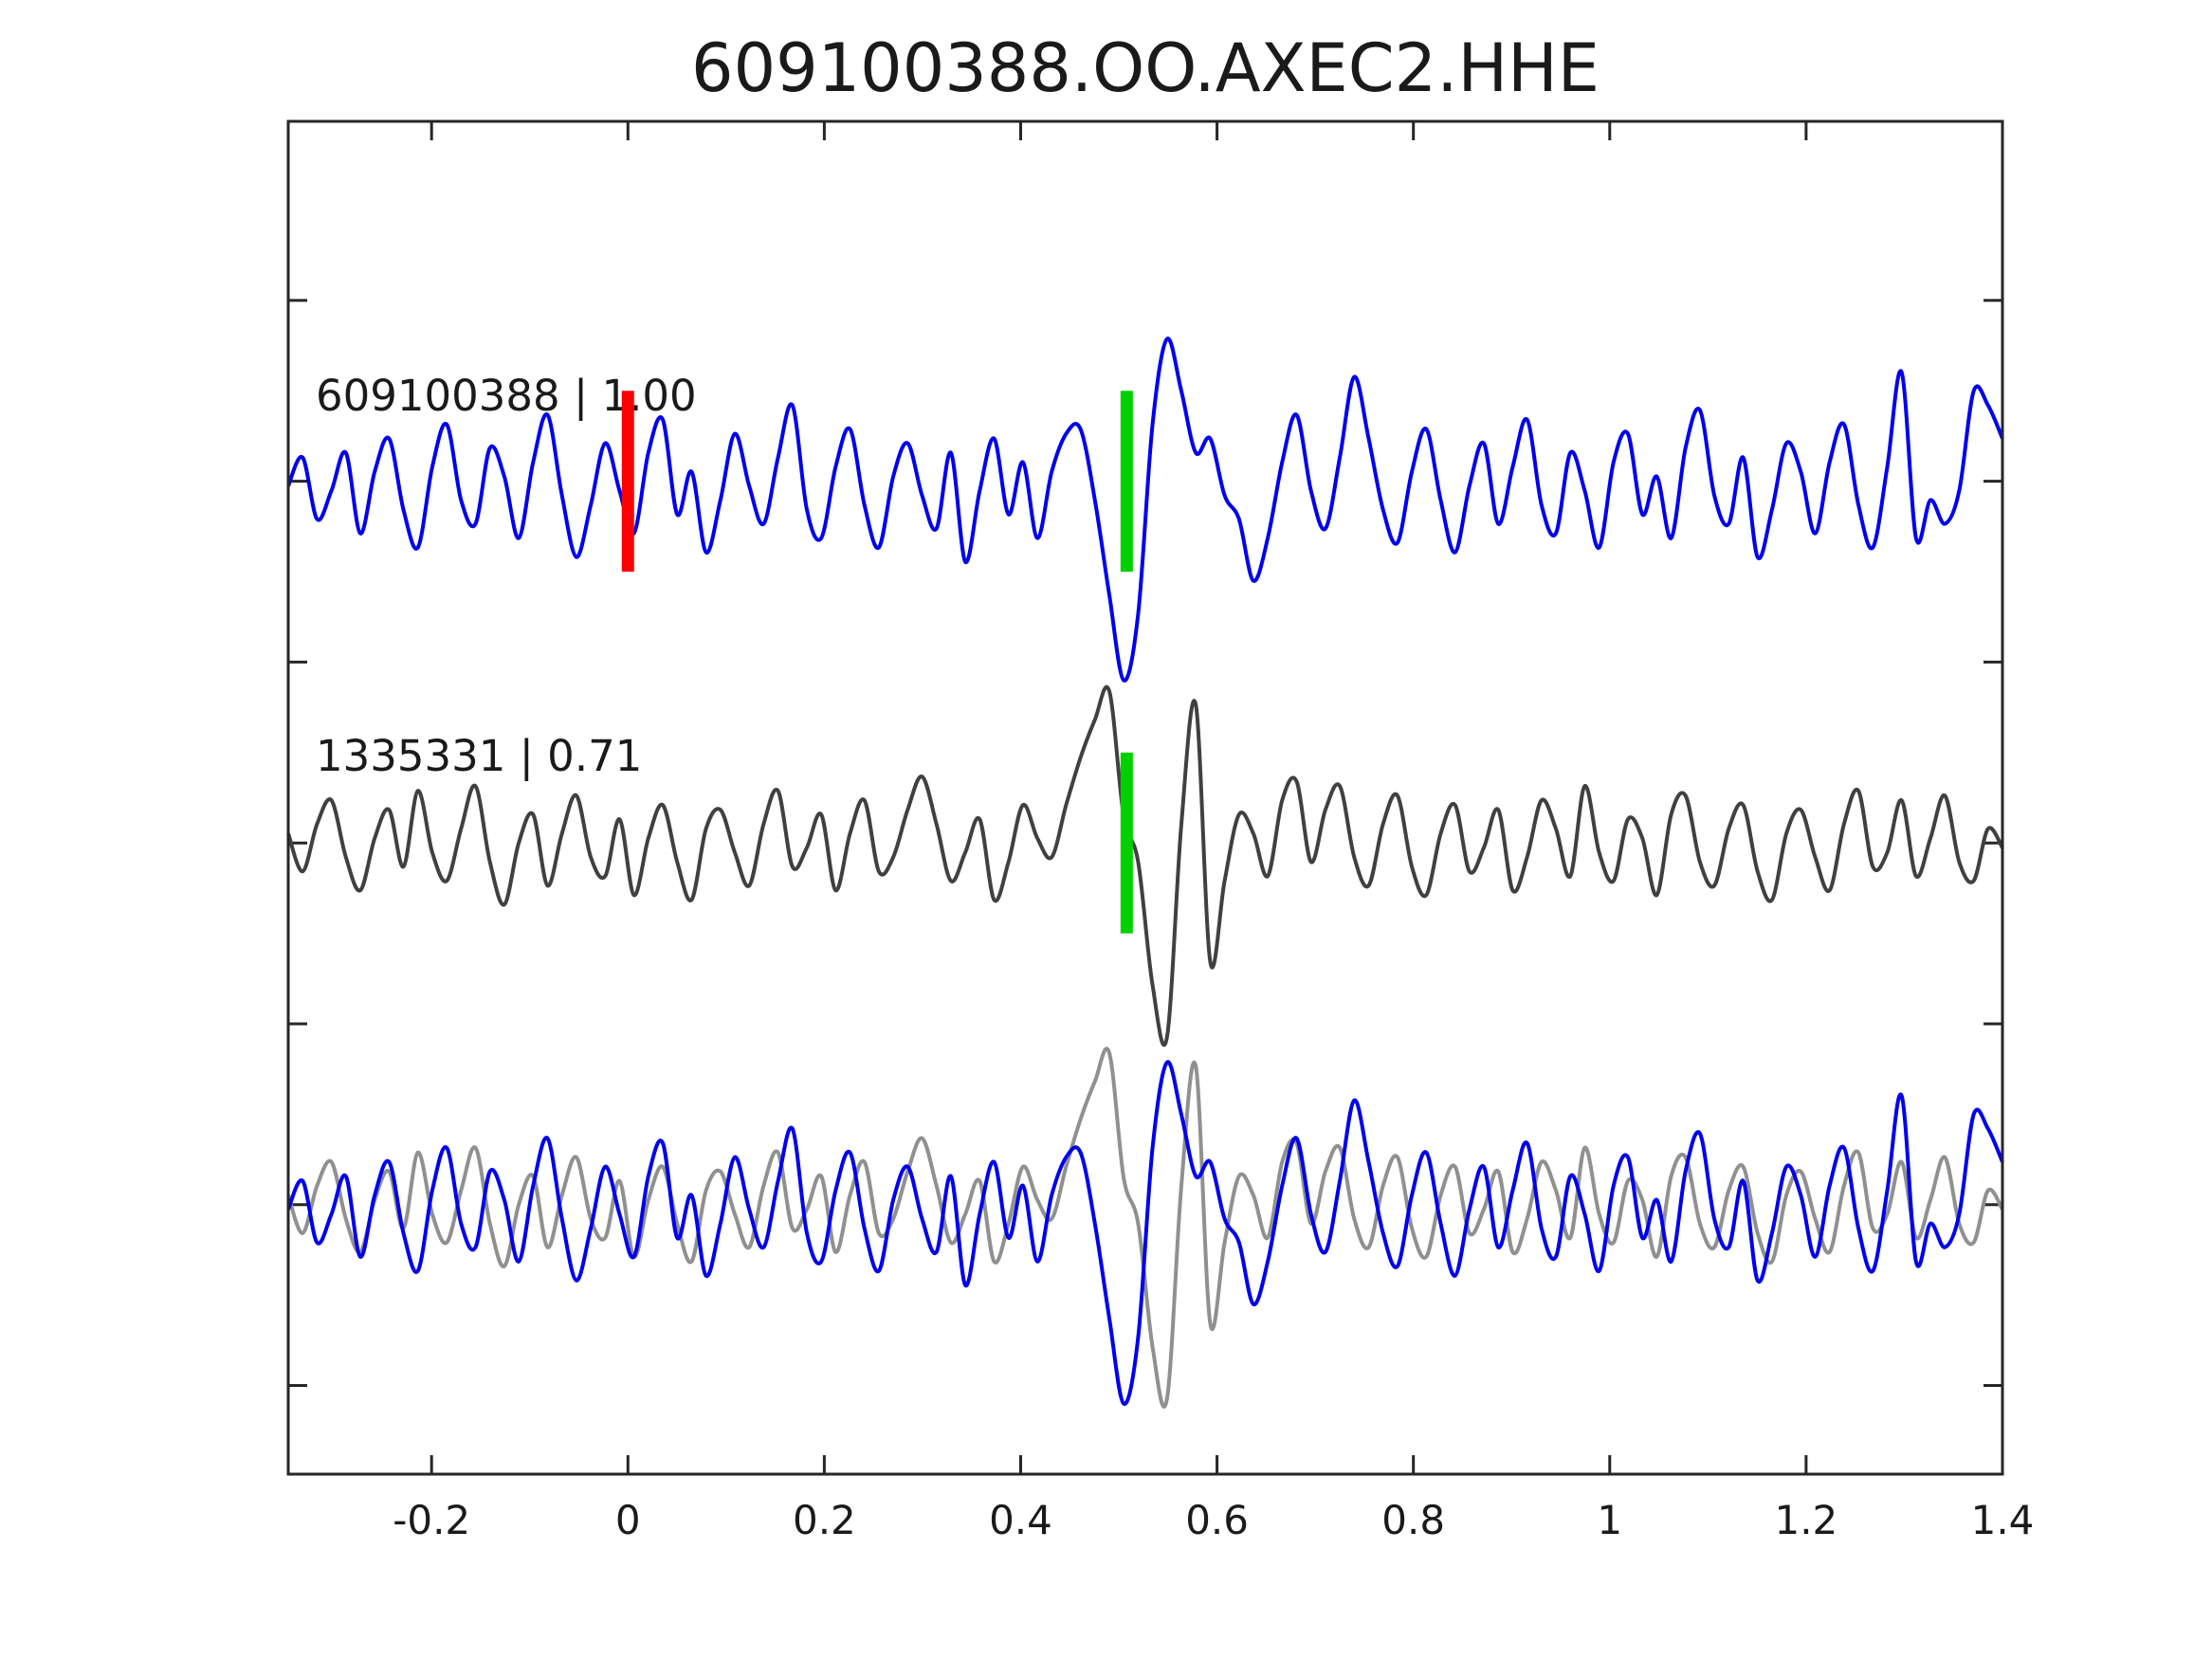 This screenshot has height=1659, width=2212. What do you see at coordinates (1145, 68) in the screenshot?
I see `chart-title: 609100388.OO.AXEC2.HHE` at bounding box center [1145, 68].